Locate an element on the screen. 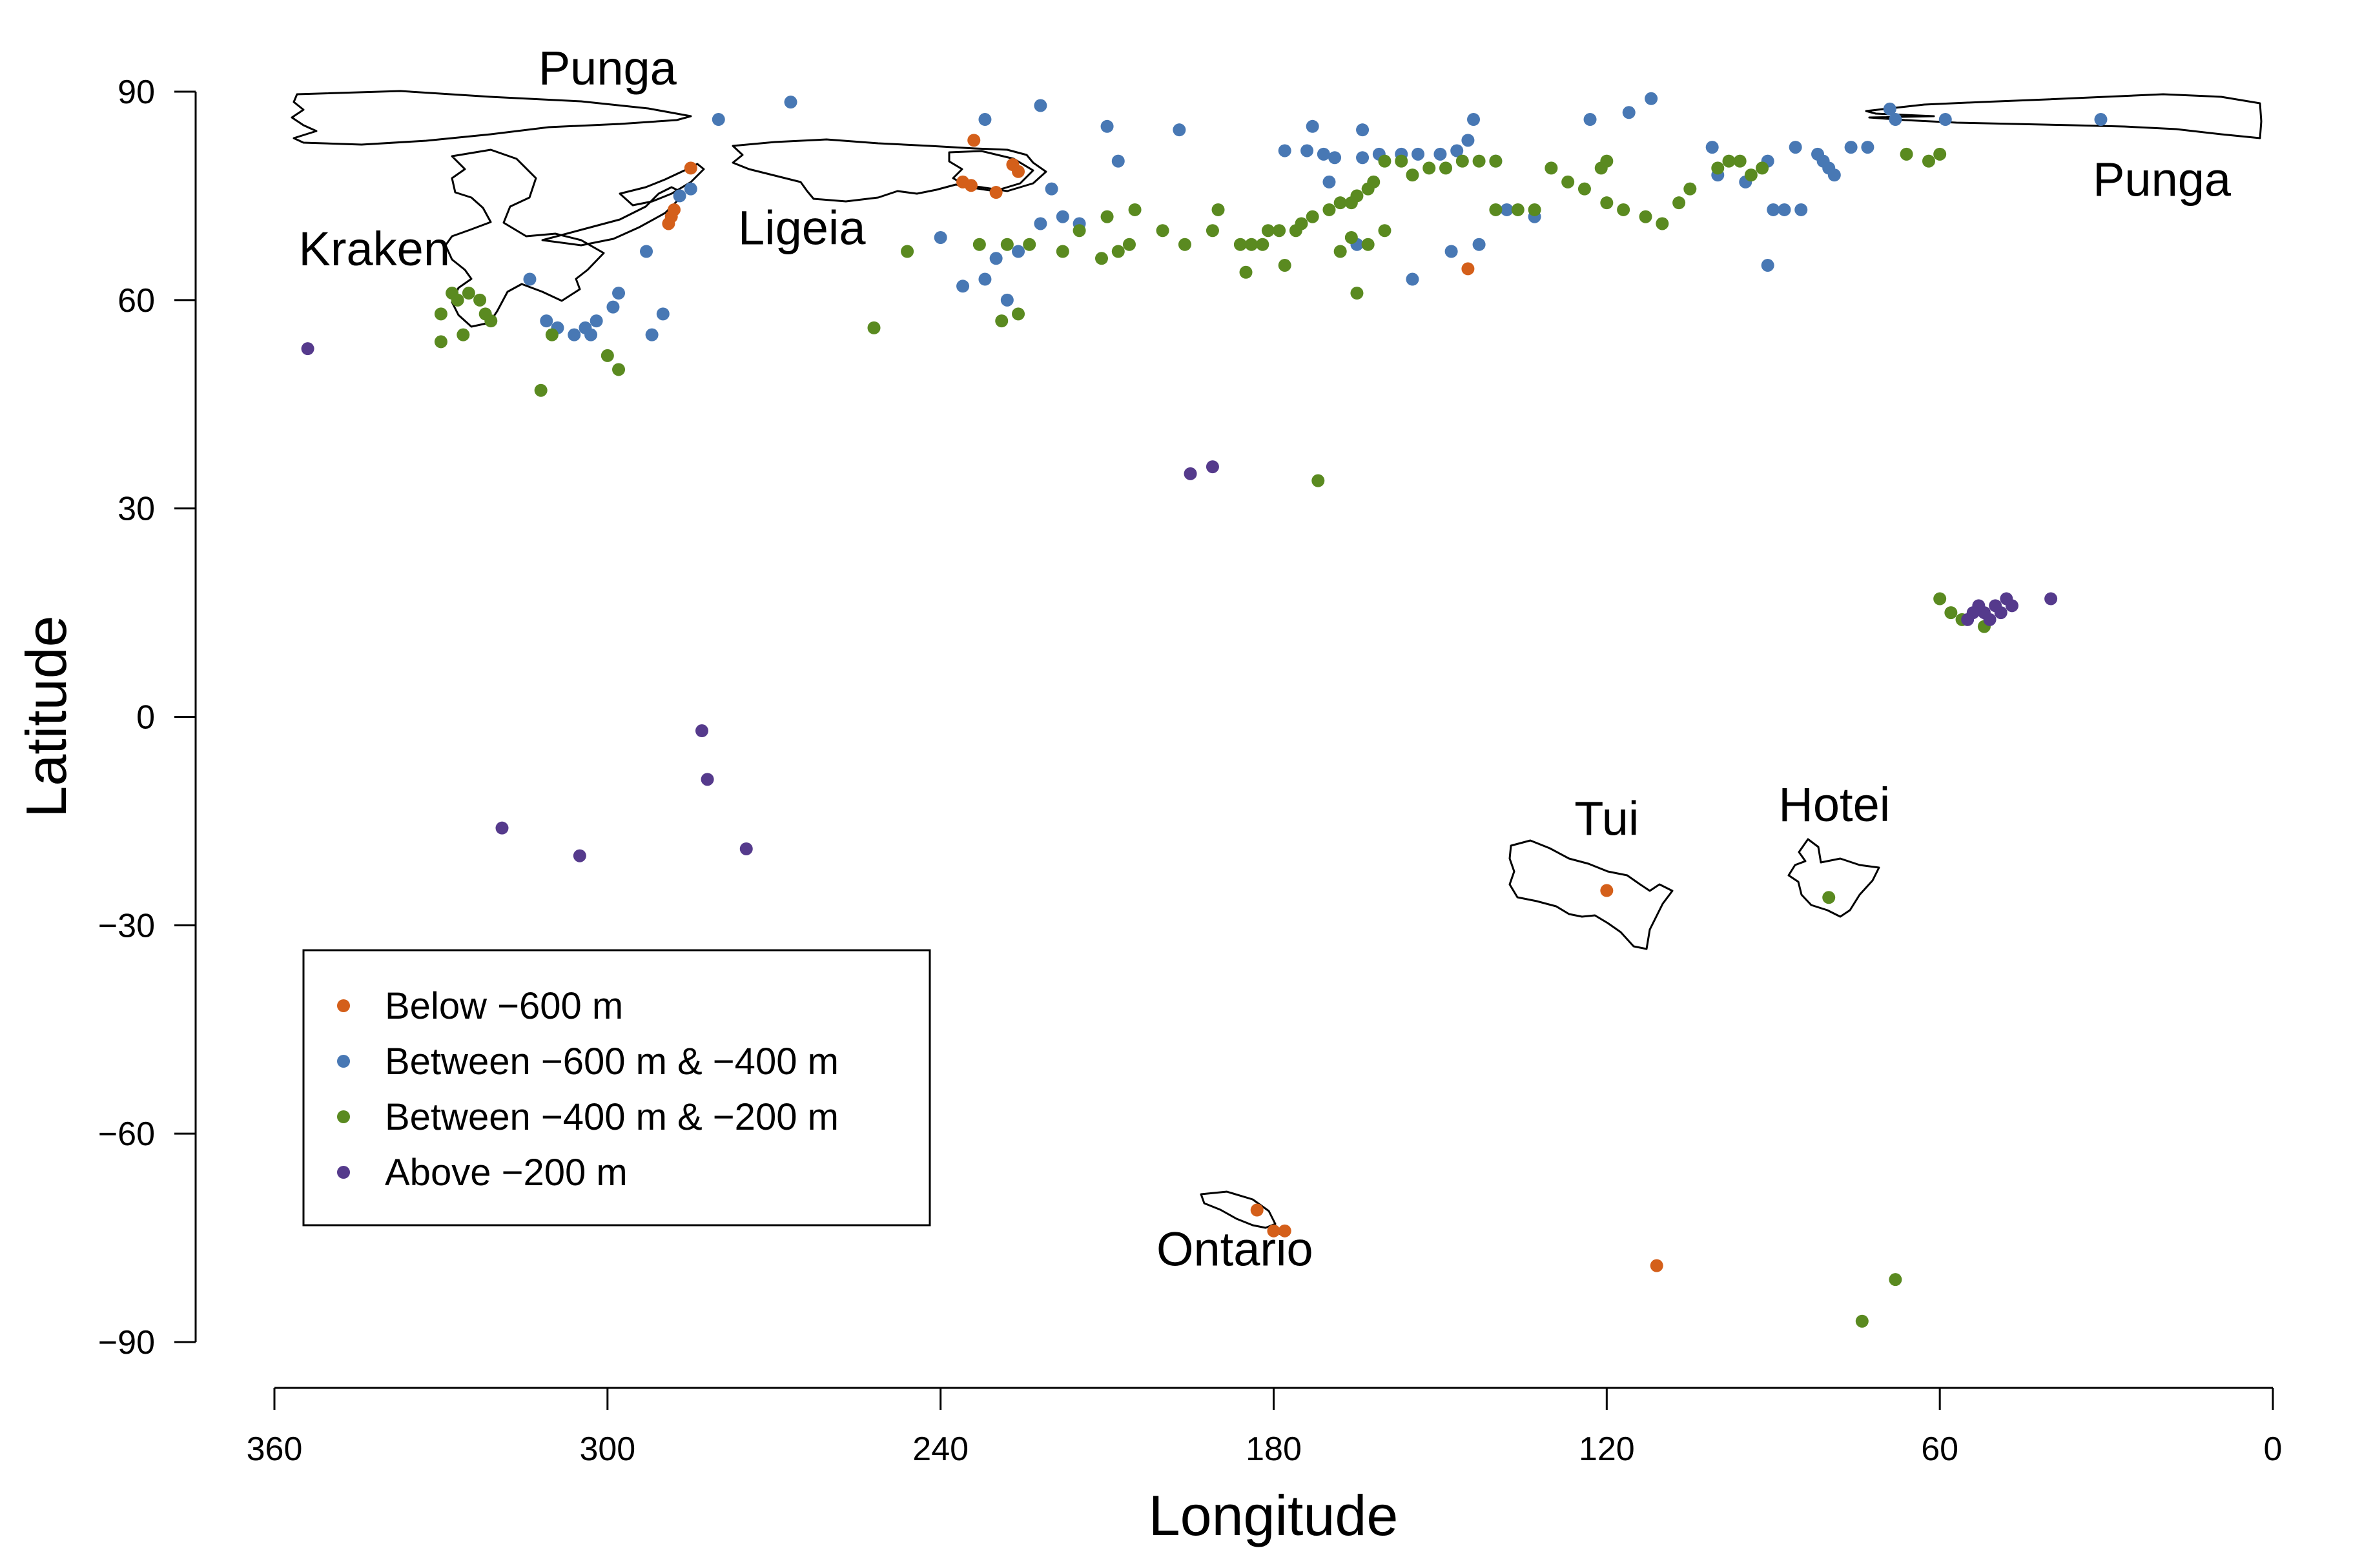  y-tick-label: 60 is located at coordinates (136, 301).